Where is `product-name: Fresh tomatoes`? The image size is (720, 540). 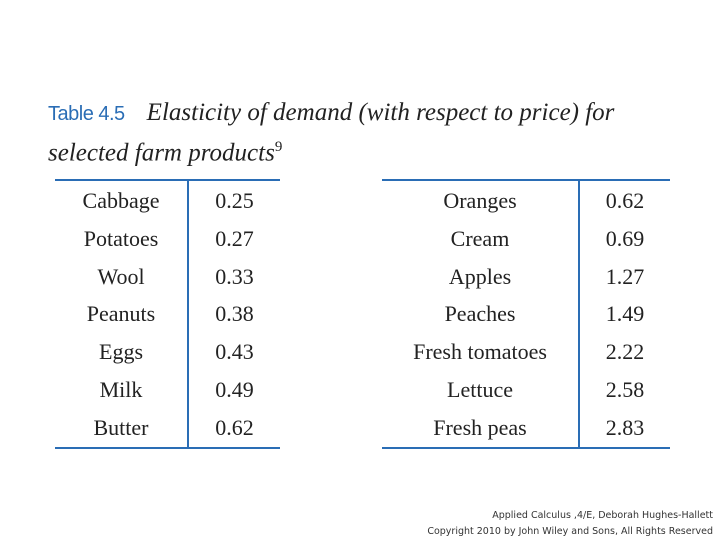 product-name: Fresh tomatoes is located at coordinates (480, 352).